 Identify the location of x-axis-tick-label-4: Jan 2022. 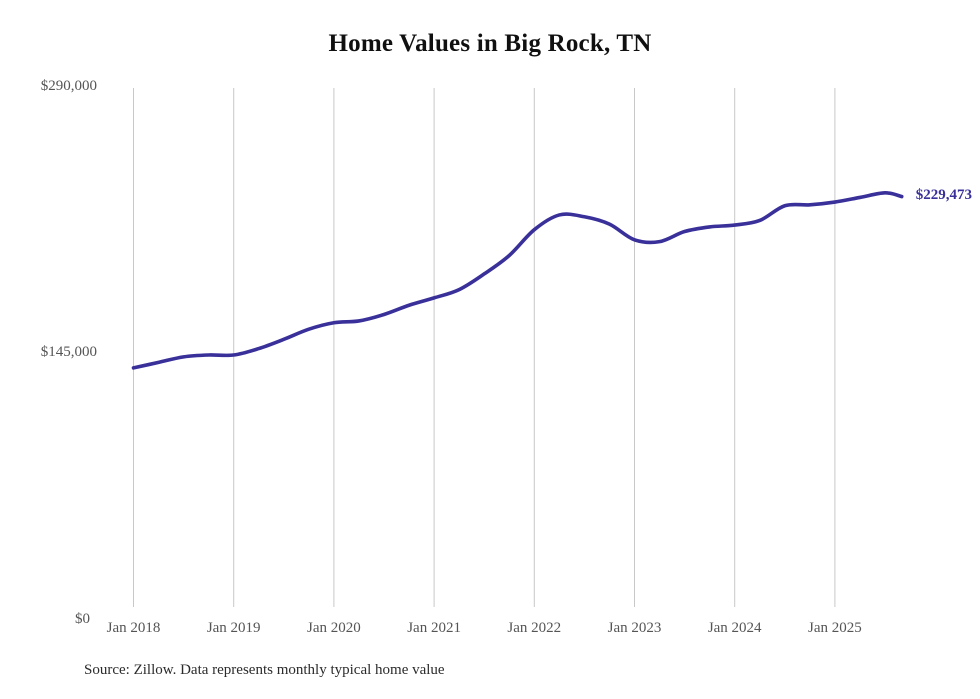
(534, 628).